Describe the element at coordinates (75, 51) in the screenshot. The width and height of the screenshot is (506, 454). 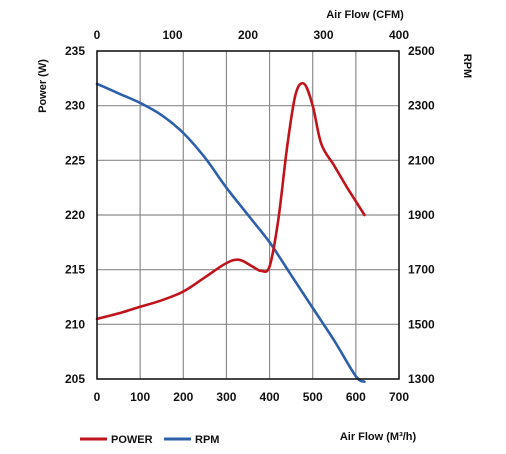
I see `y-left-tick-label: 235` at that location.